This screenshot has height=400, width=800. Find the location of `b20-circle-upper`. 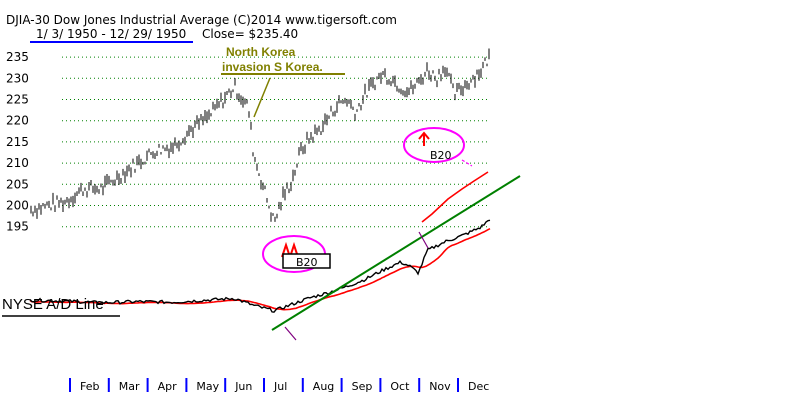

b20-circle-upper is located at coordinates (434, 145).